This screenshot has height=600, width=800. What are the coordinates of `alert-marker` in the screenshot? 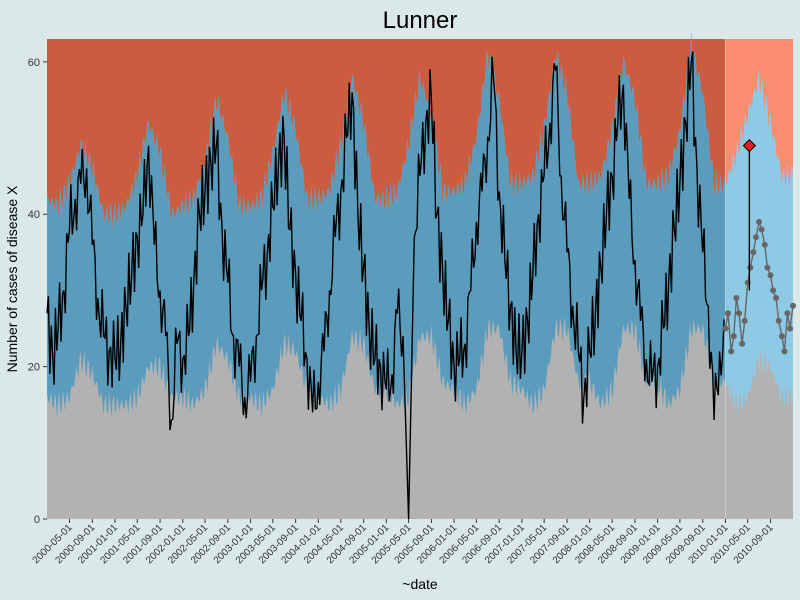 It's located at (749, 145).